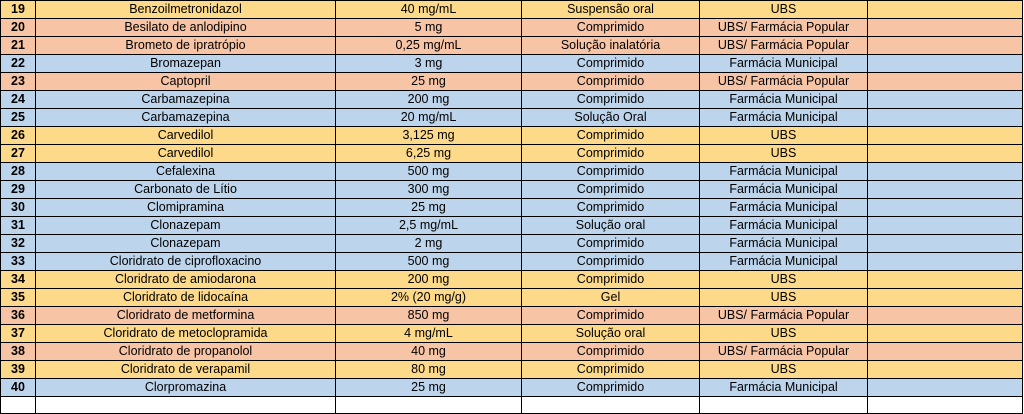  What do you see at coordinates (428, 45) in the screenshot?
I see `dosage-cell: 0,25 mg/mL` at bounding box center [428, 45].